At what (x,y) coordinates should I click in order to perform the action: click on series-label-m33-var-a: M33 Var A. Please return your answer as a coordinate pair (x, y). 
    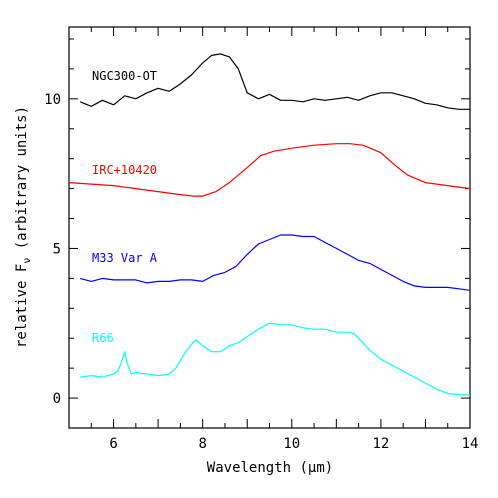
    Looking at the image, I should click on (125, 258).